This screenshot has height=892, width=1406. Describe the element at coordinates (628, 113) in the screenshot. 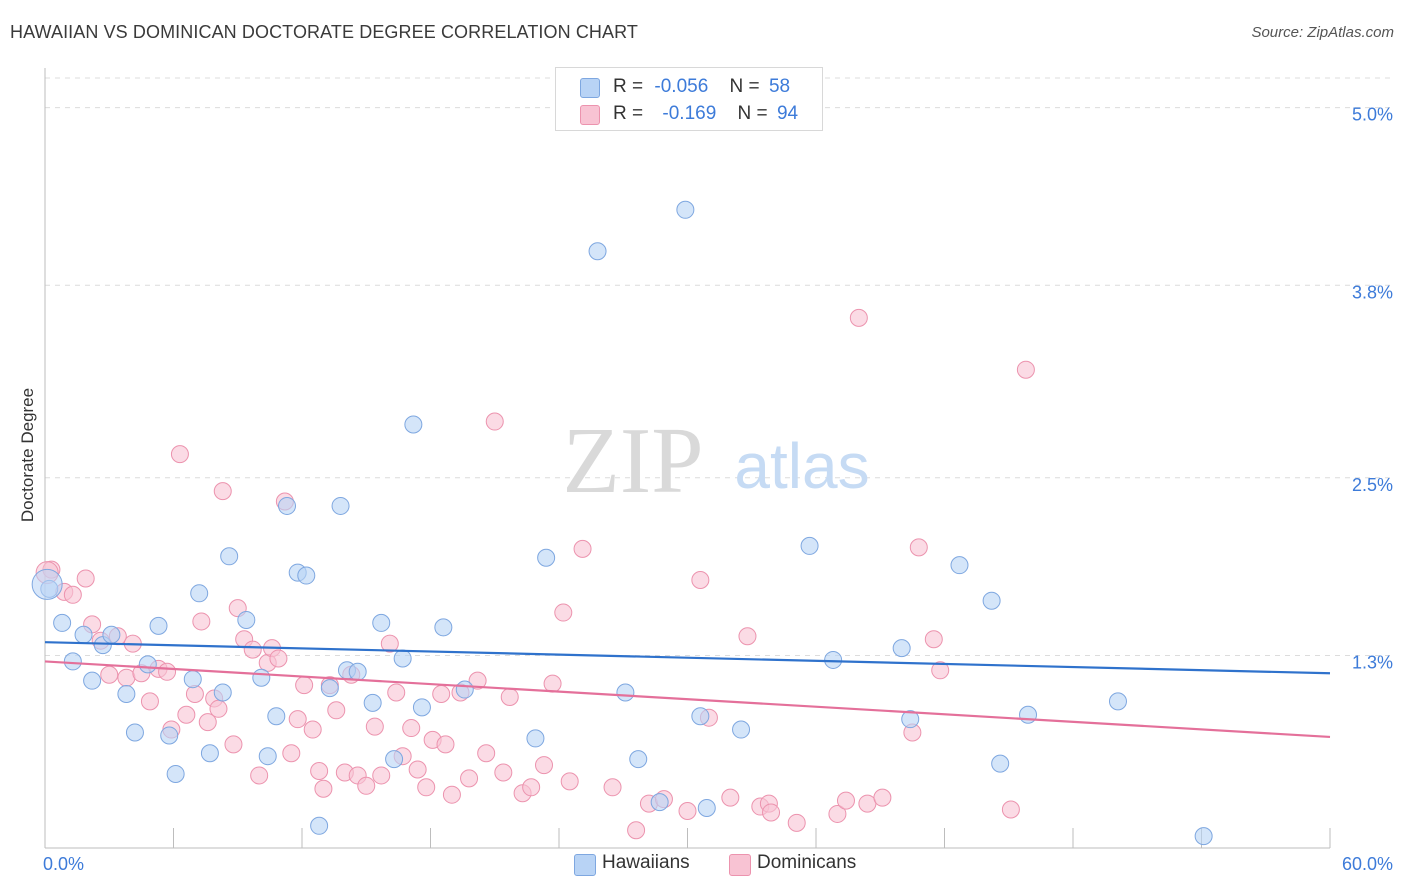

I see `r-label: R =` at that location.